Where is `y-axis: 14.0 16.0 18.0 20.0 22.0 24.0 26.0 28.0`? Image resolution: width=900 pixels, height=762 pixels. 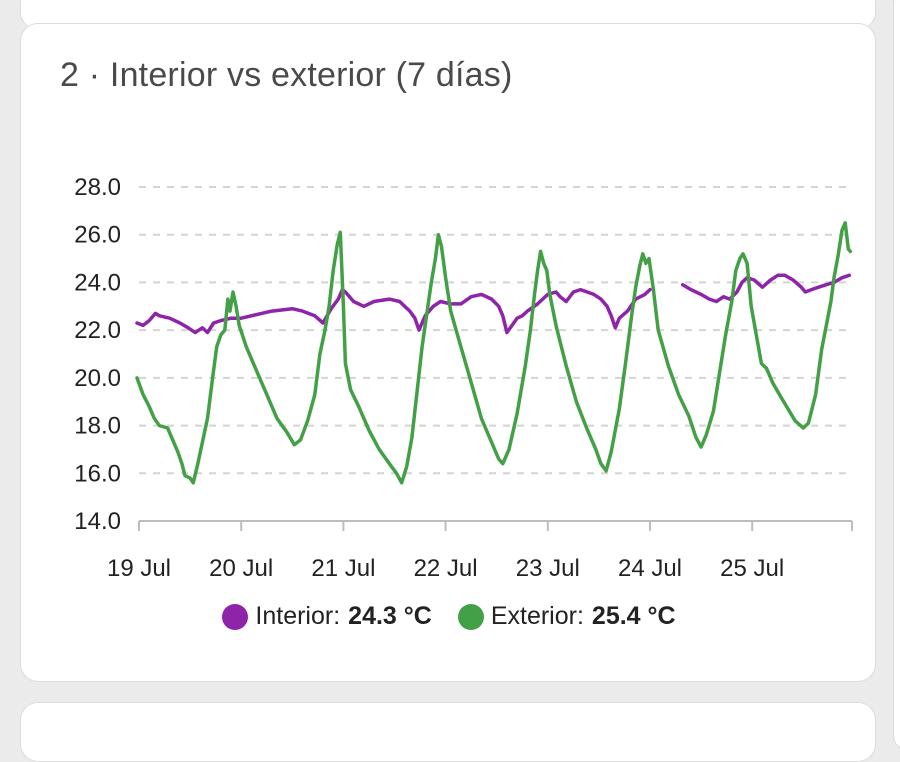 y-axis: 14.0 16.0 18.0 20.0 22.0 24.0 26.0 28.0 is located at coordinates (97, 354).